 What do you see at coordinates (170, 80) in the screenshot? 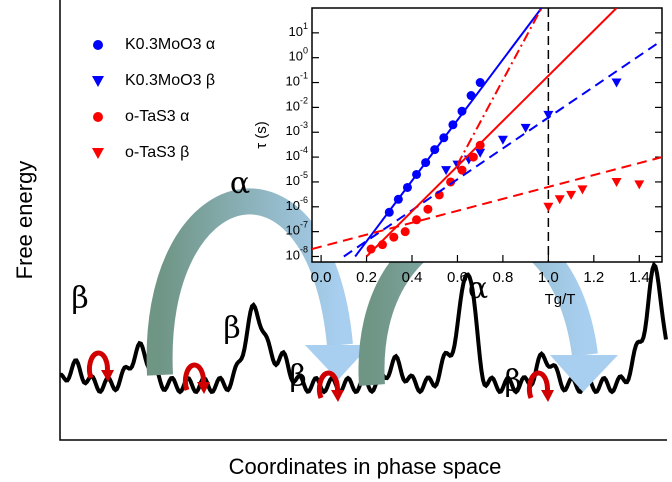
I see `legend-label: K0.3MoO3 β` at bounding box center [170, 80].